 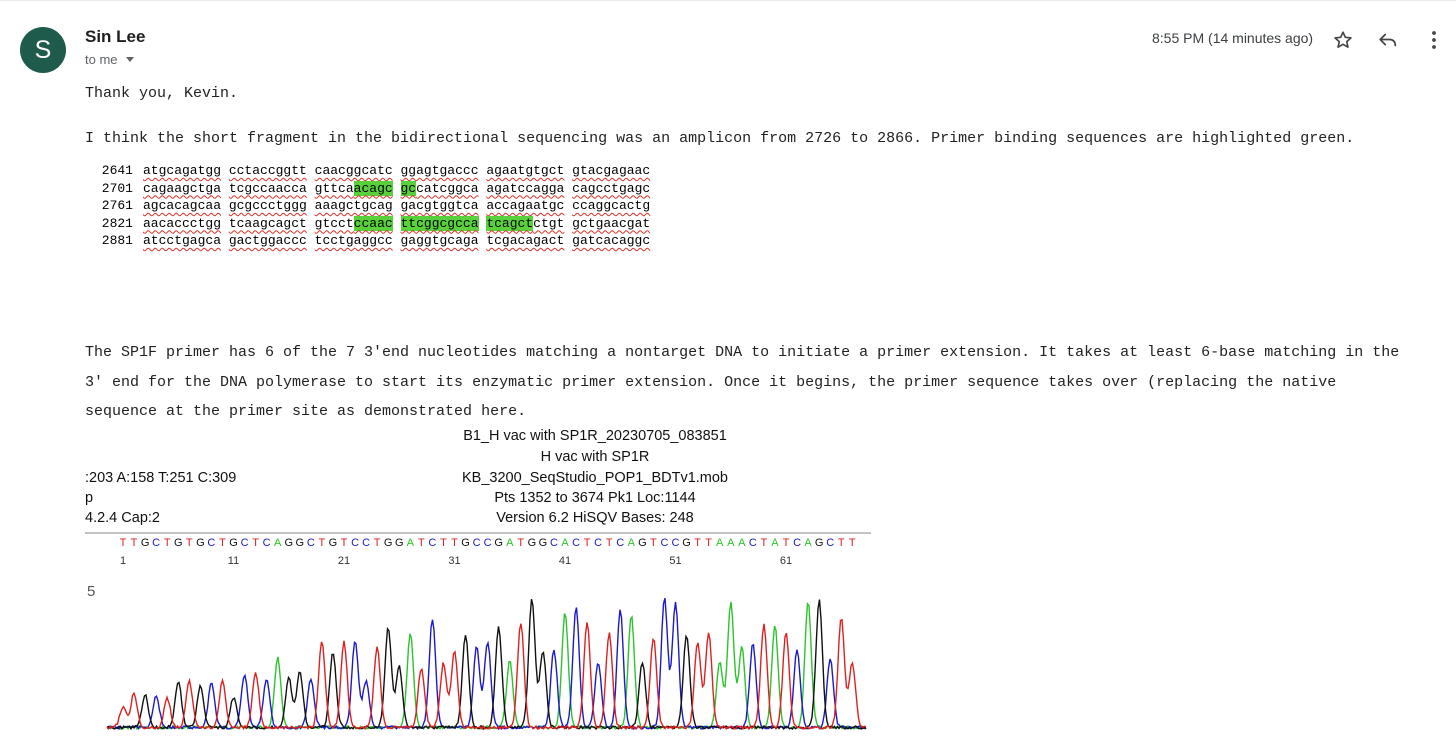 What do you see at coordinates (675, 561) in the screenshot?
I see `position-label: 51` at bounding box center [675, 561].